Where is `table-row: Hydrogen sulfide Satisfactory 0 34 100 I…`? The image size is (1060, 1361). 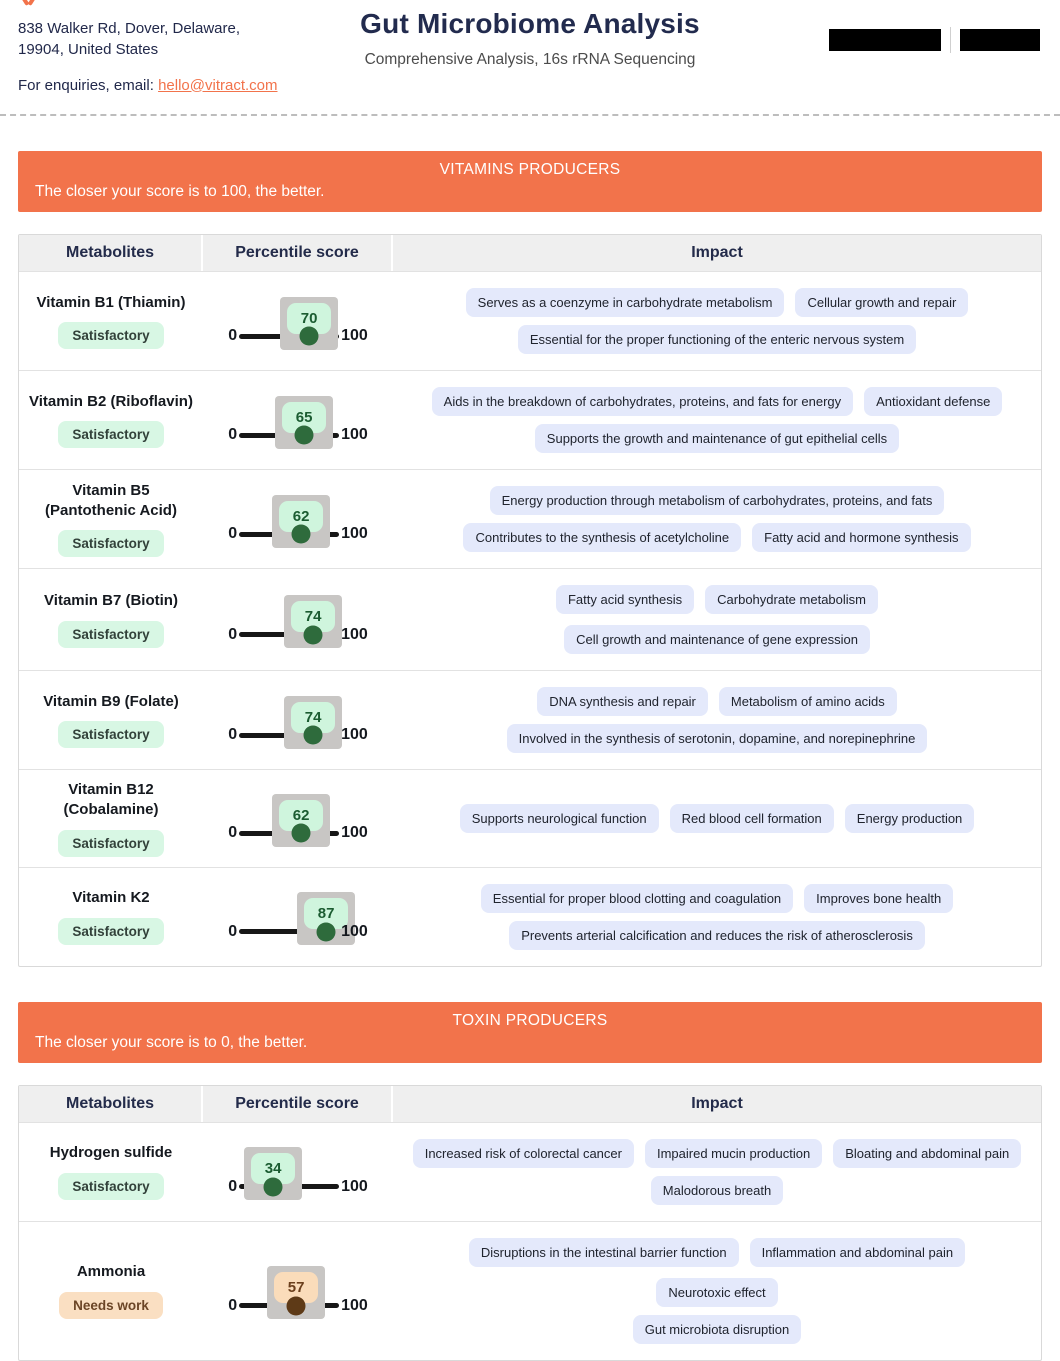
table-row: Hydrogen sulfide Satisfactory 0 34 100 I… is located at coordinates (530, 1171).